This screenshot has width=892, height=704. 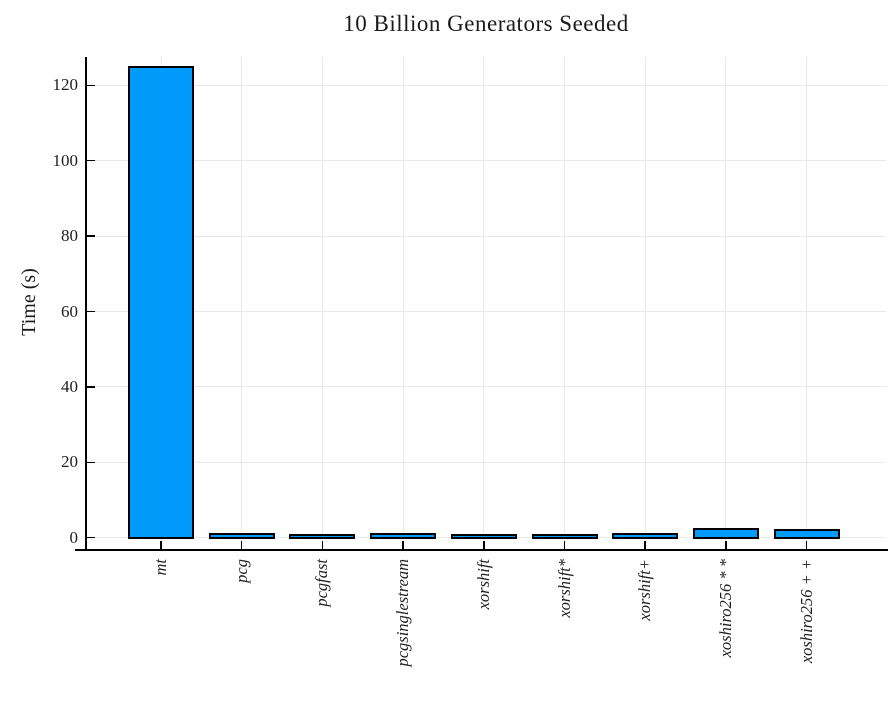 What do you see at coordinates (806, 611) in the screenshot?
I see `x-tick-label: xoshiro256 + +` at bounding box center [806, 611].